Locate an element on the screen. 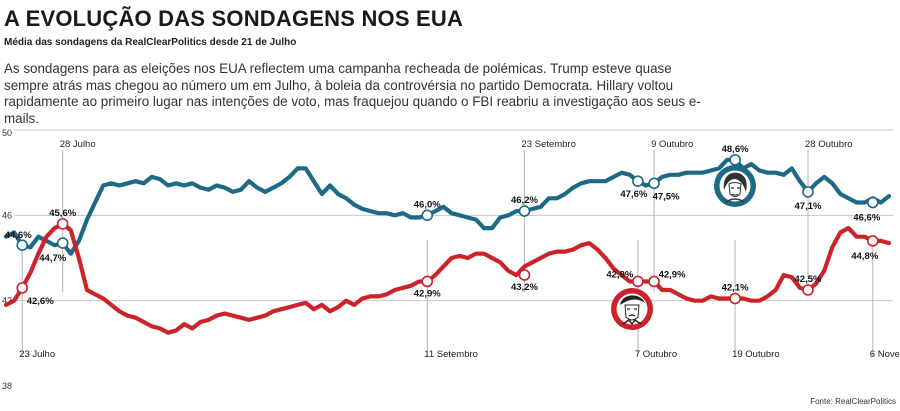 The image size is (900, 411). value-label-clinton: 47,1% is located at coordinates (808, 206).